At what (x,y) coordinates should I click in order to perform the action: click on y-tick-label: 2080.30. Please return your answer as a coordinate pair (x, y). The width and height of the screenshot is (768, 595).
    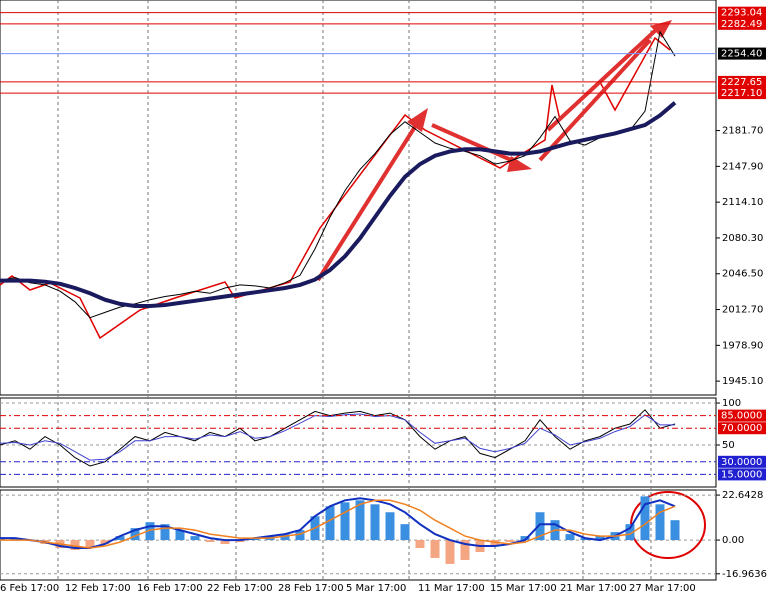
    Looking at the image, I should click on (742, 238).